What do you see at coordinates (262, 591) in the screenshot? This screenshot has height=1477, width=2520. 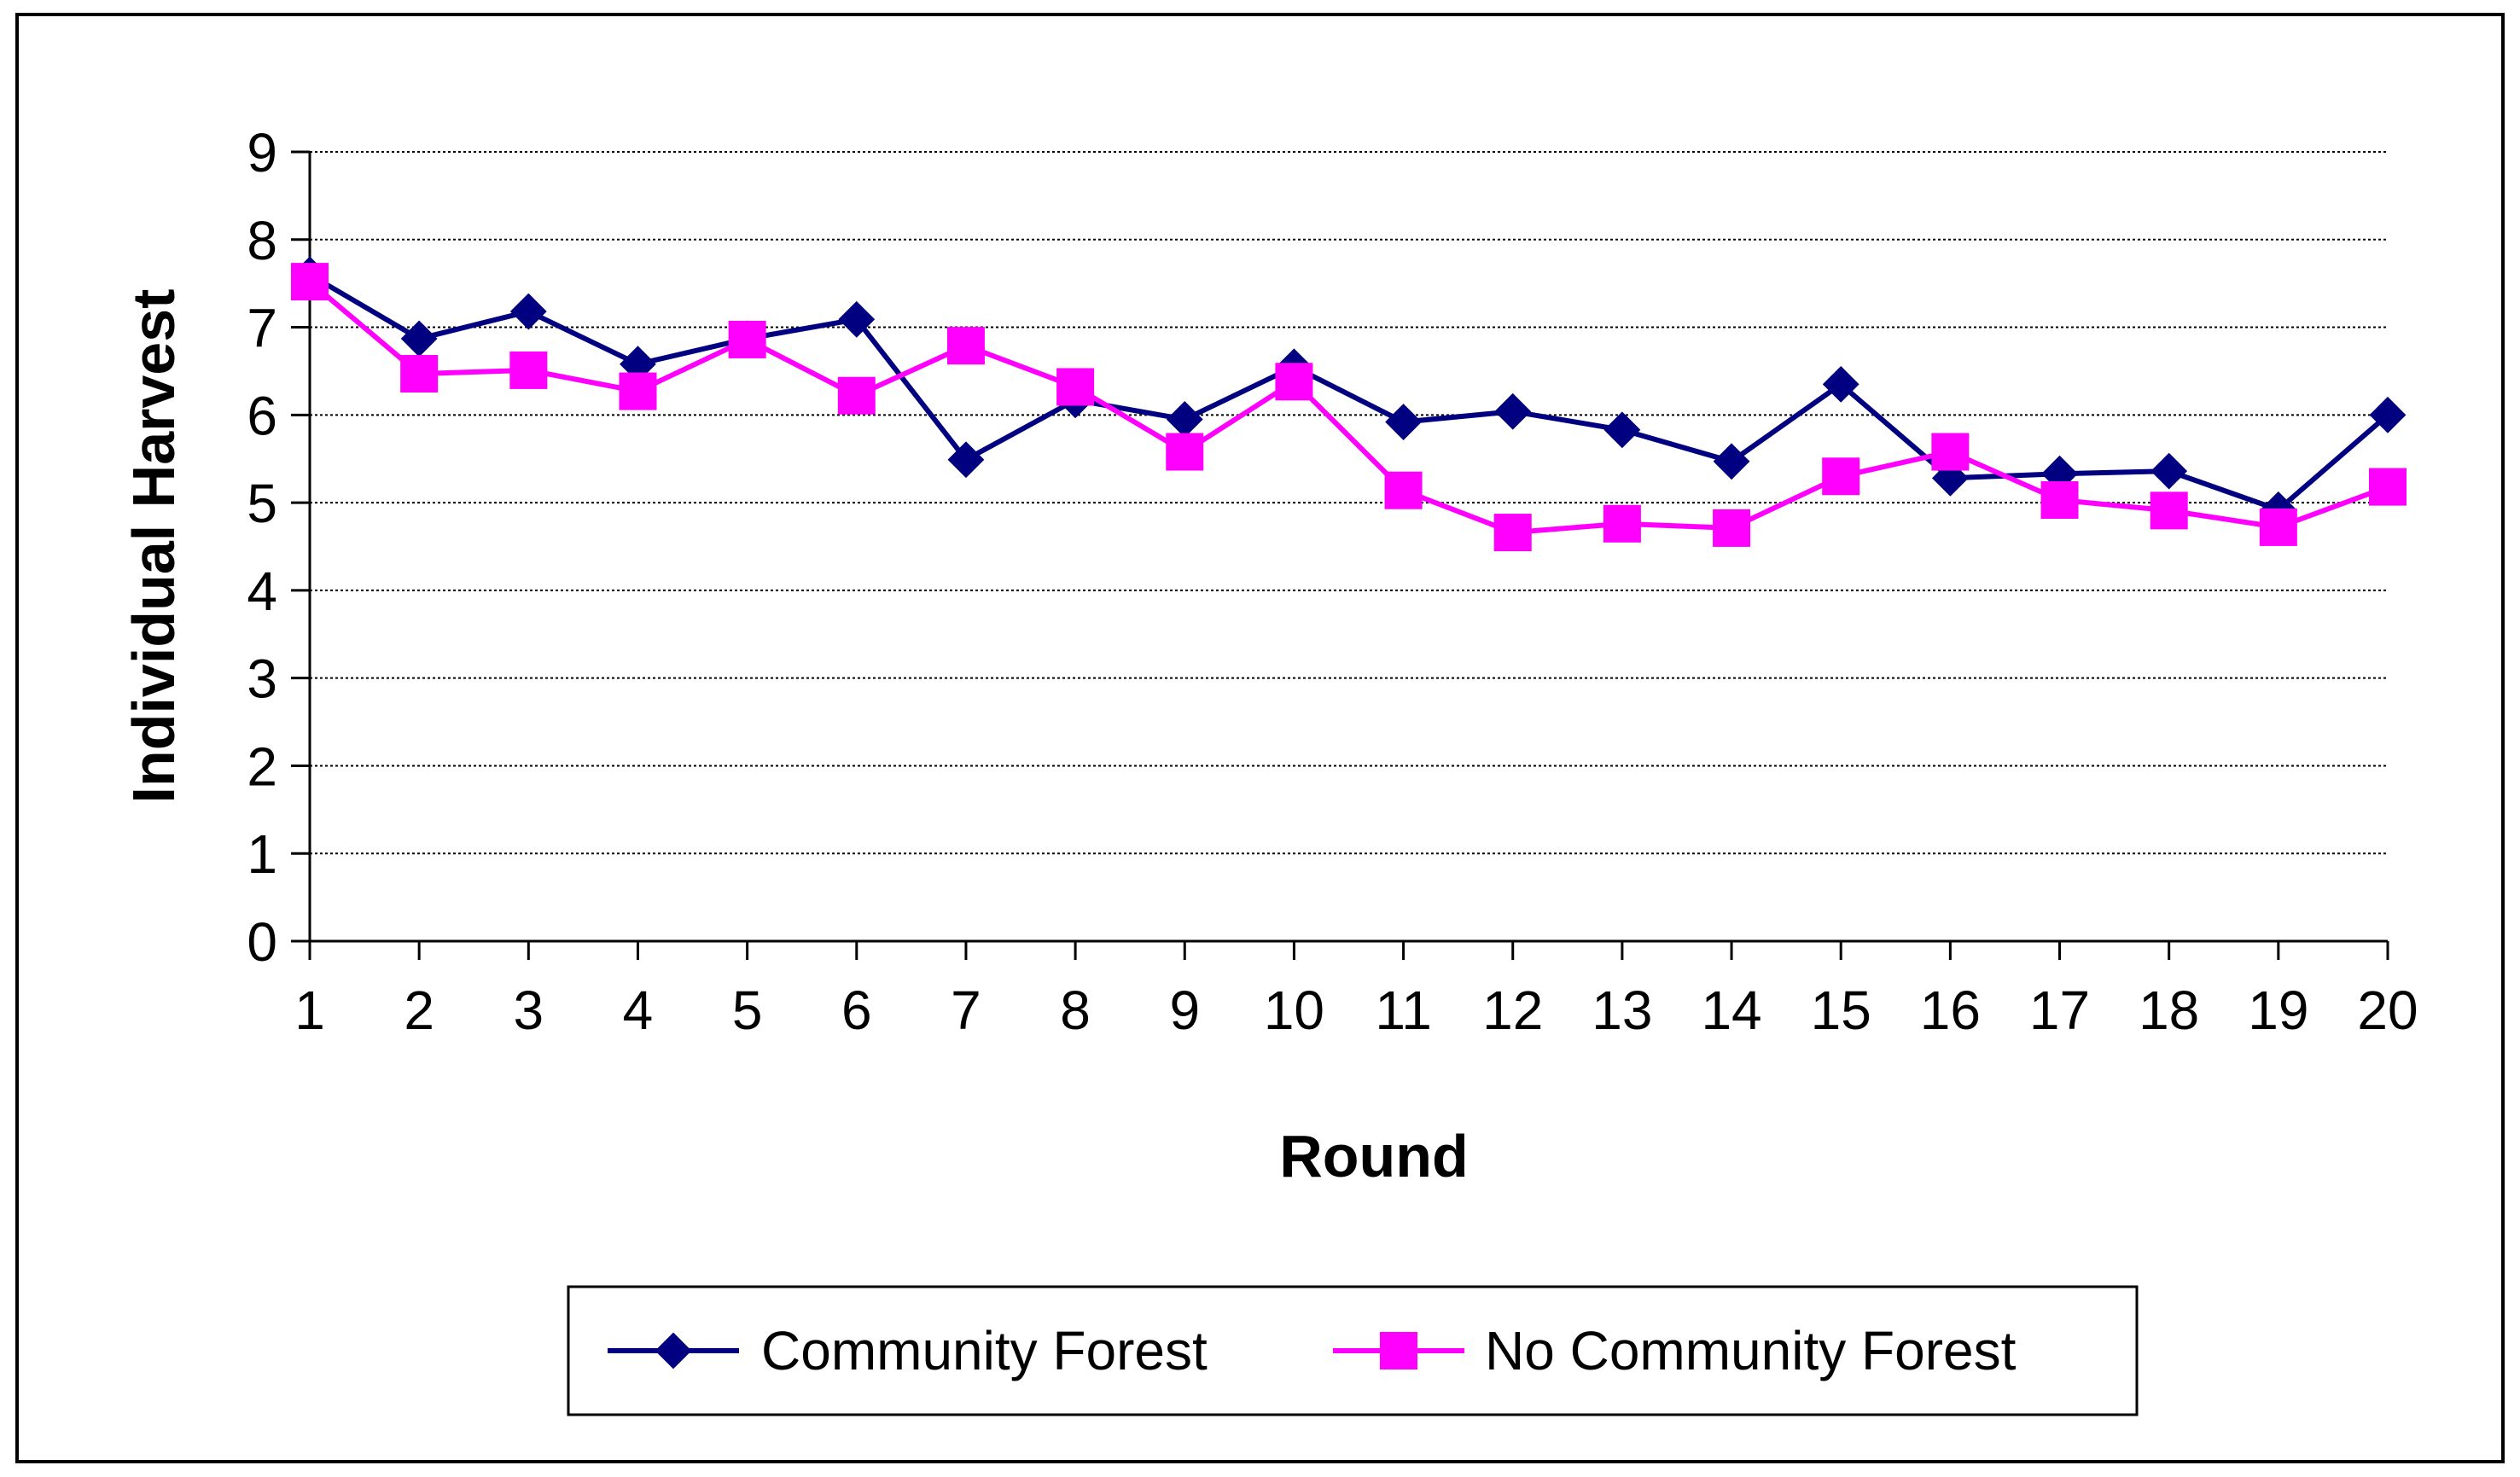 I see `y-tick-label-4: 4` at bounding box center [262, 591].